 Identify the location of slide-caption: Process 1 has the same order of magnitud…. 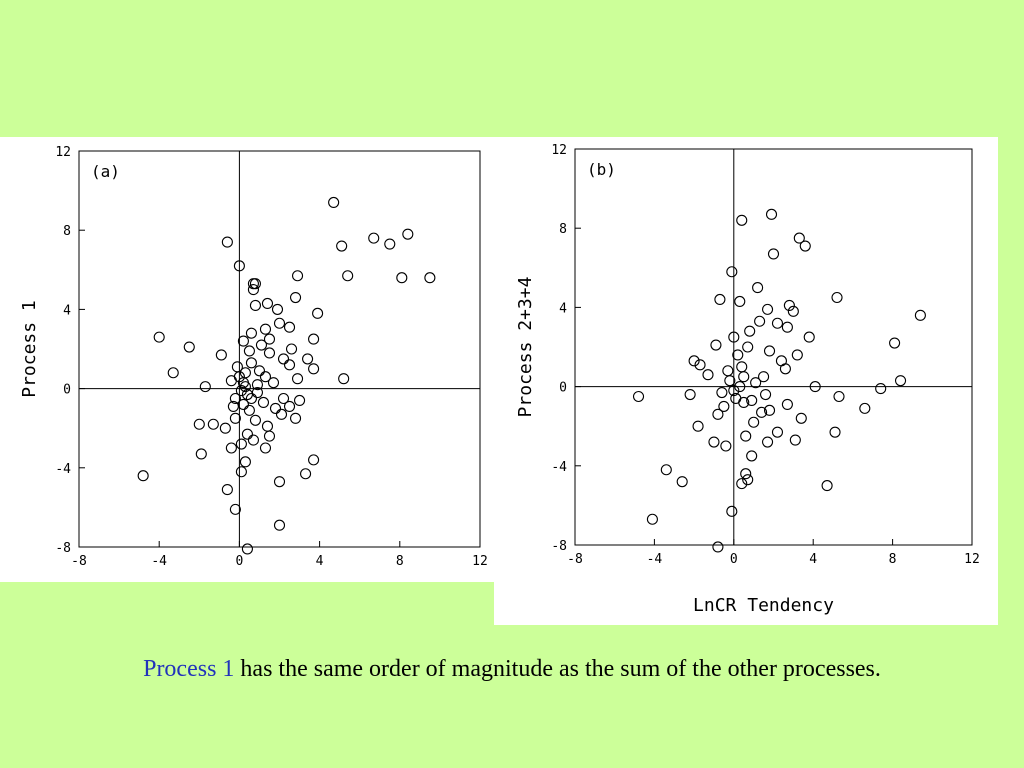
(512, 669).